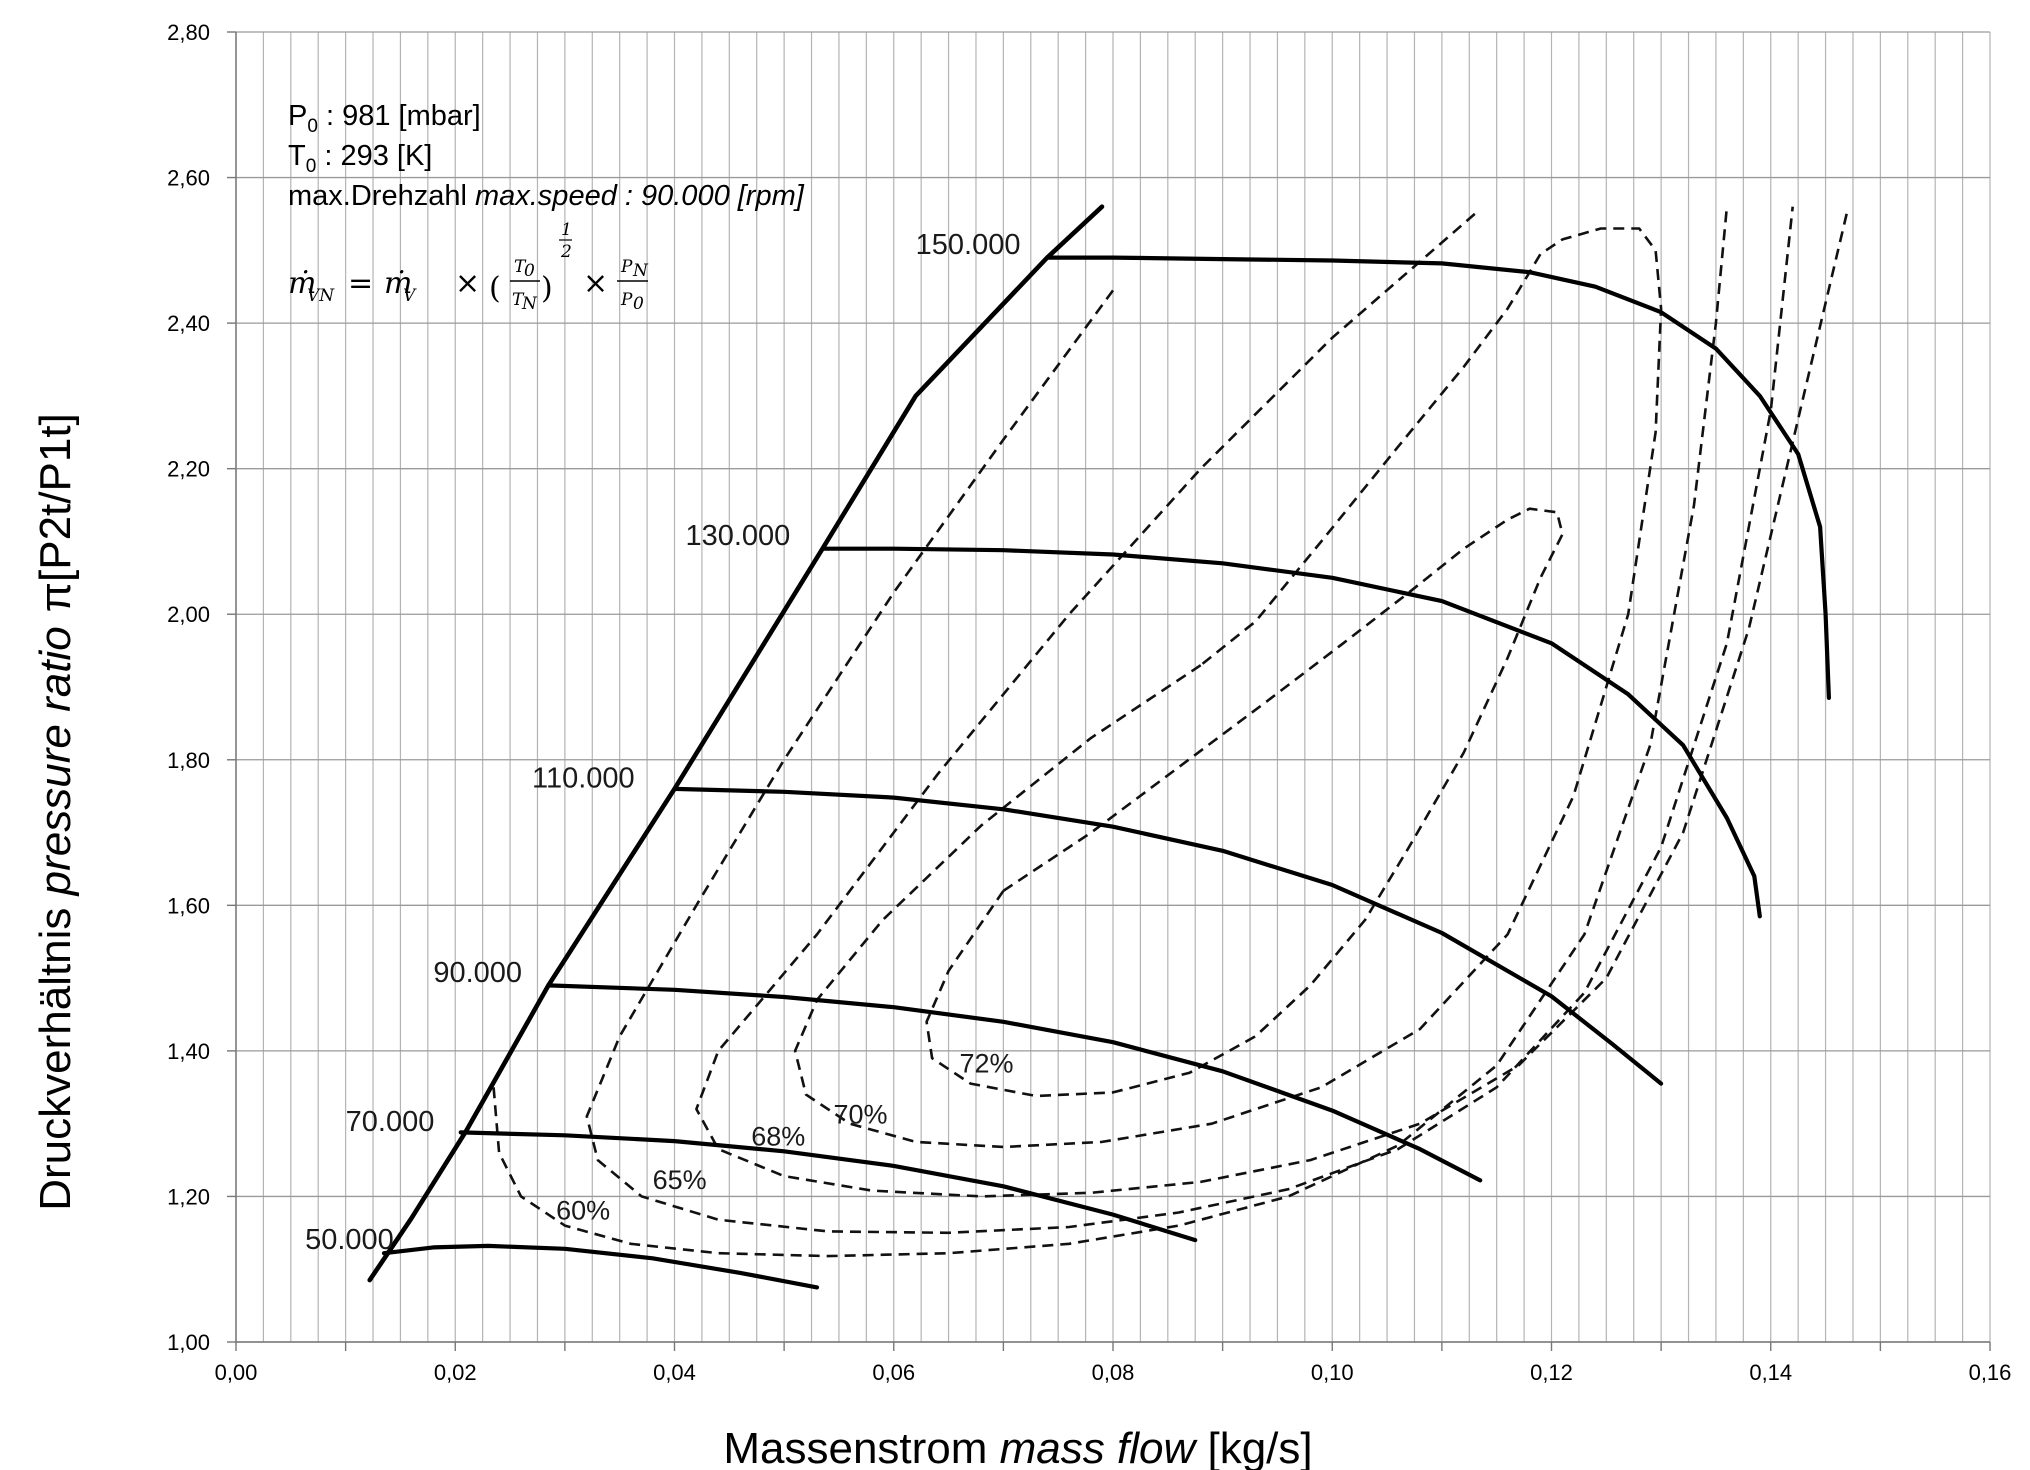 The width and height of the screenshot is (2030, 1470). Describe the element at coordinates (188, 1342) in the screenshot. I see `y-tick-label: 1,00` at that location.